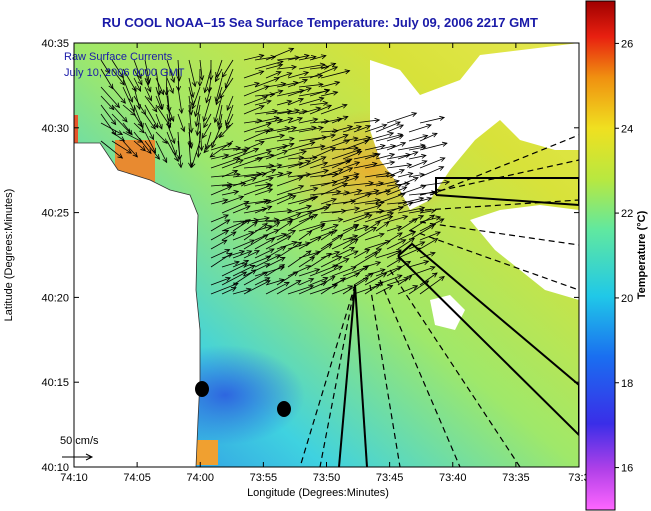 This screenshot has width=651, height=511. Describe the element at coordinates (642, 254) in the screenshot. I see `colorbar-label: Temperature (°C)` at that location.